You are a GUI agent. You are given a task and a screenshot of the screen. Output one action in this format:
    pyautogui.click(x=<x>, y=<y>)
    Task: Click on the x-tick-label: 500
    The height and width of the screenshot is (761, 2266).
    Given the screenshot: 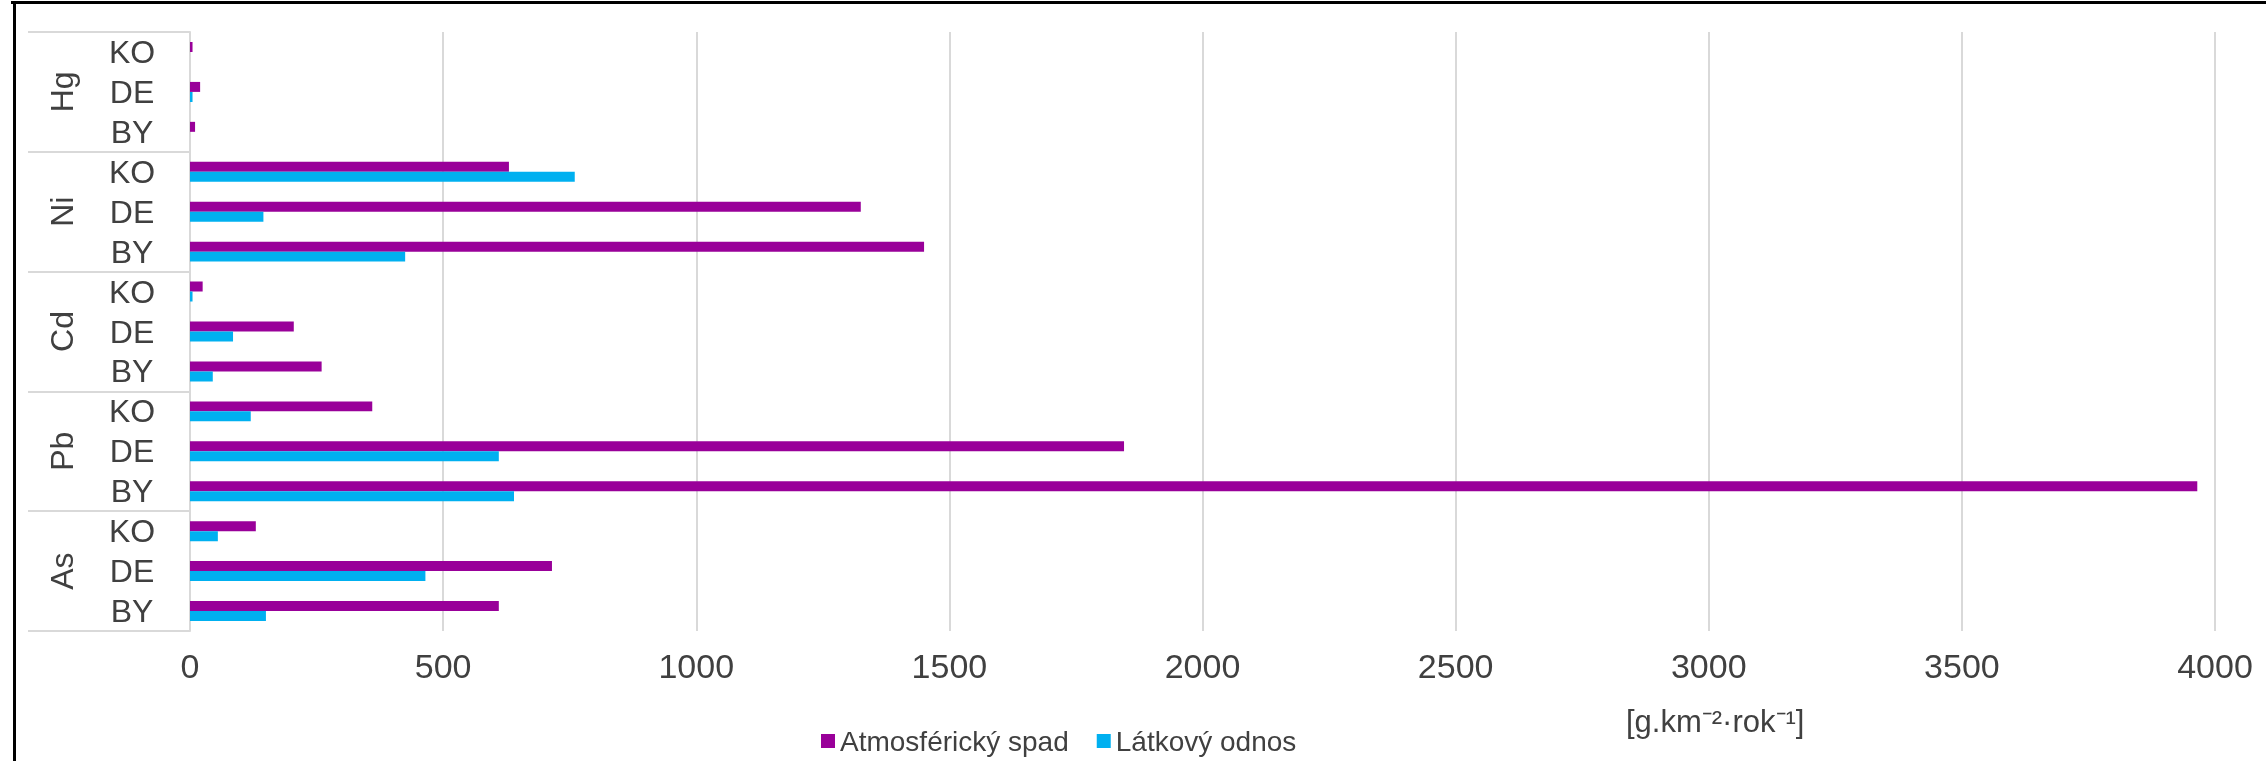 What is the action you would take?
    pyautogui.click(x=443, y=666)
    